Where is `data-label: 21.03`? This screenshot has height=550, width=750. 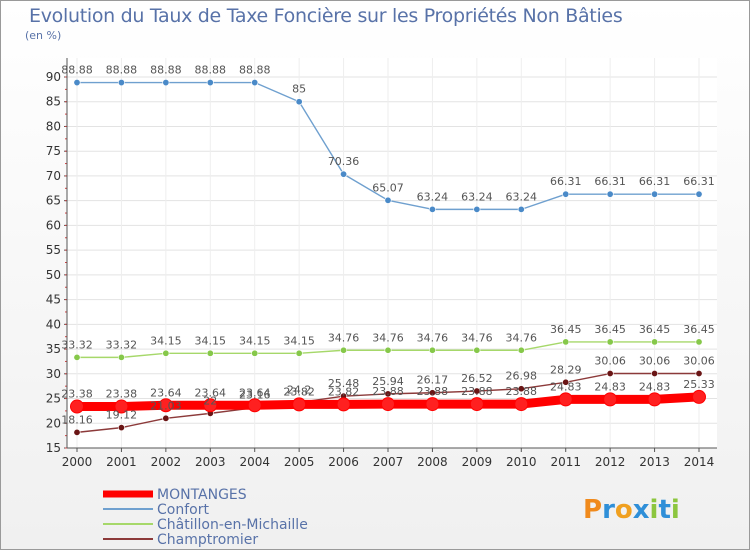 data-label: 21.03 is located at coordinates (166, 405).